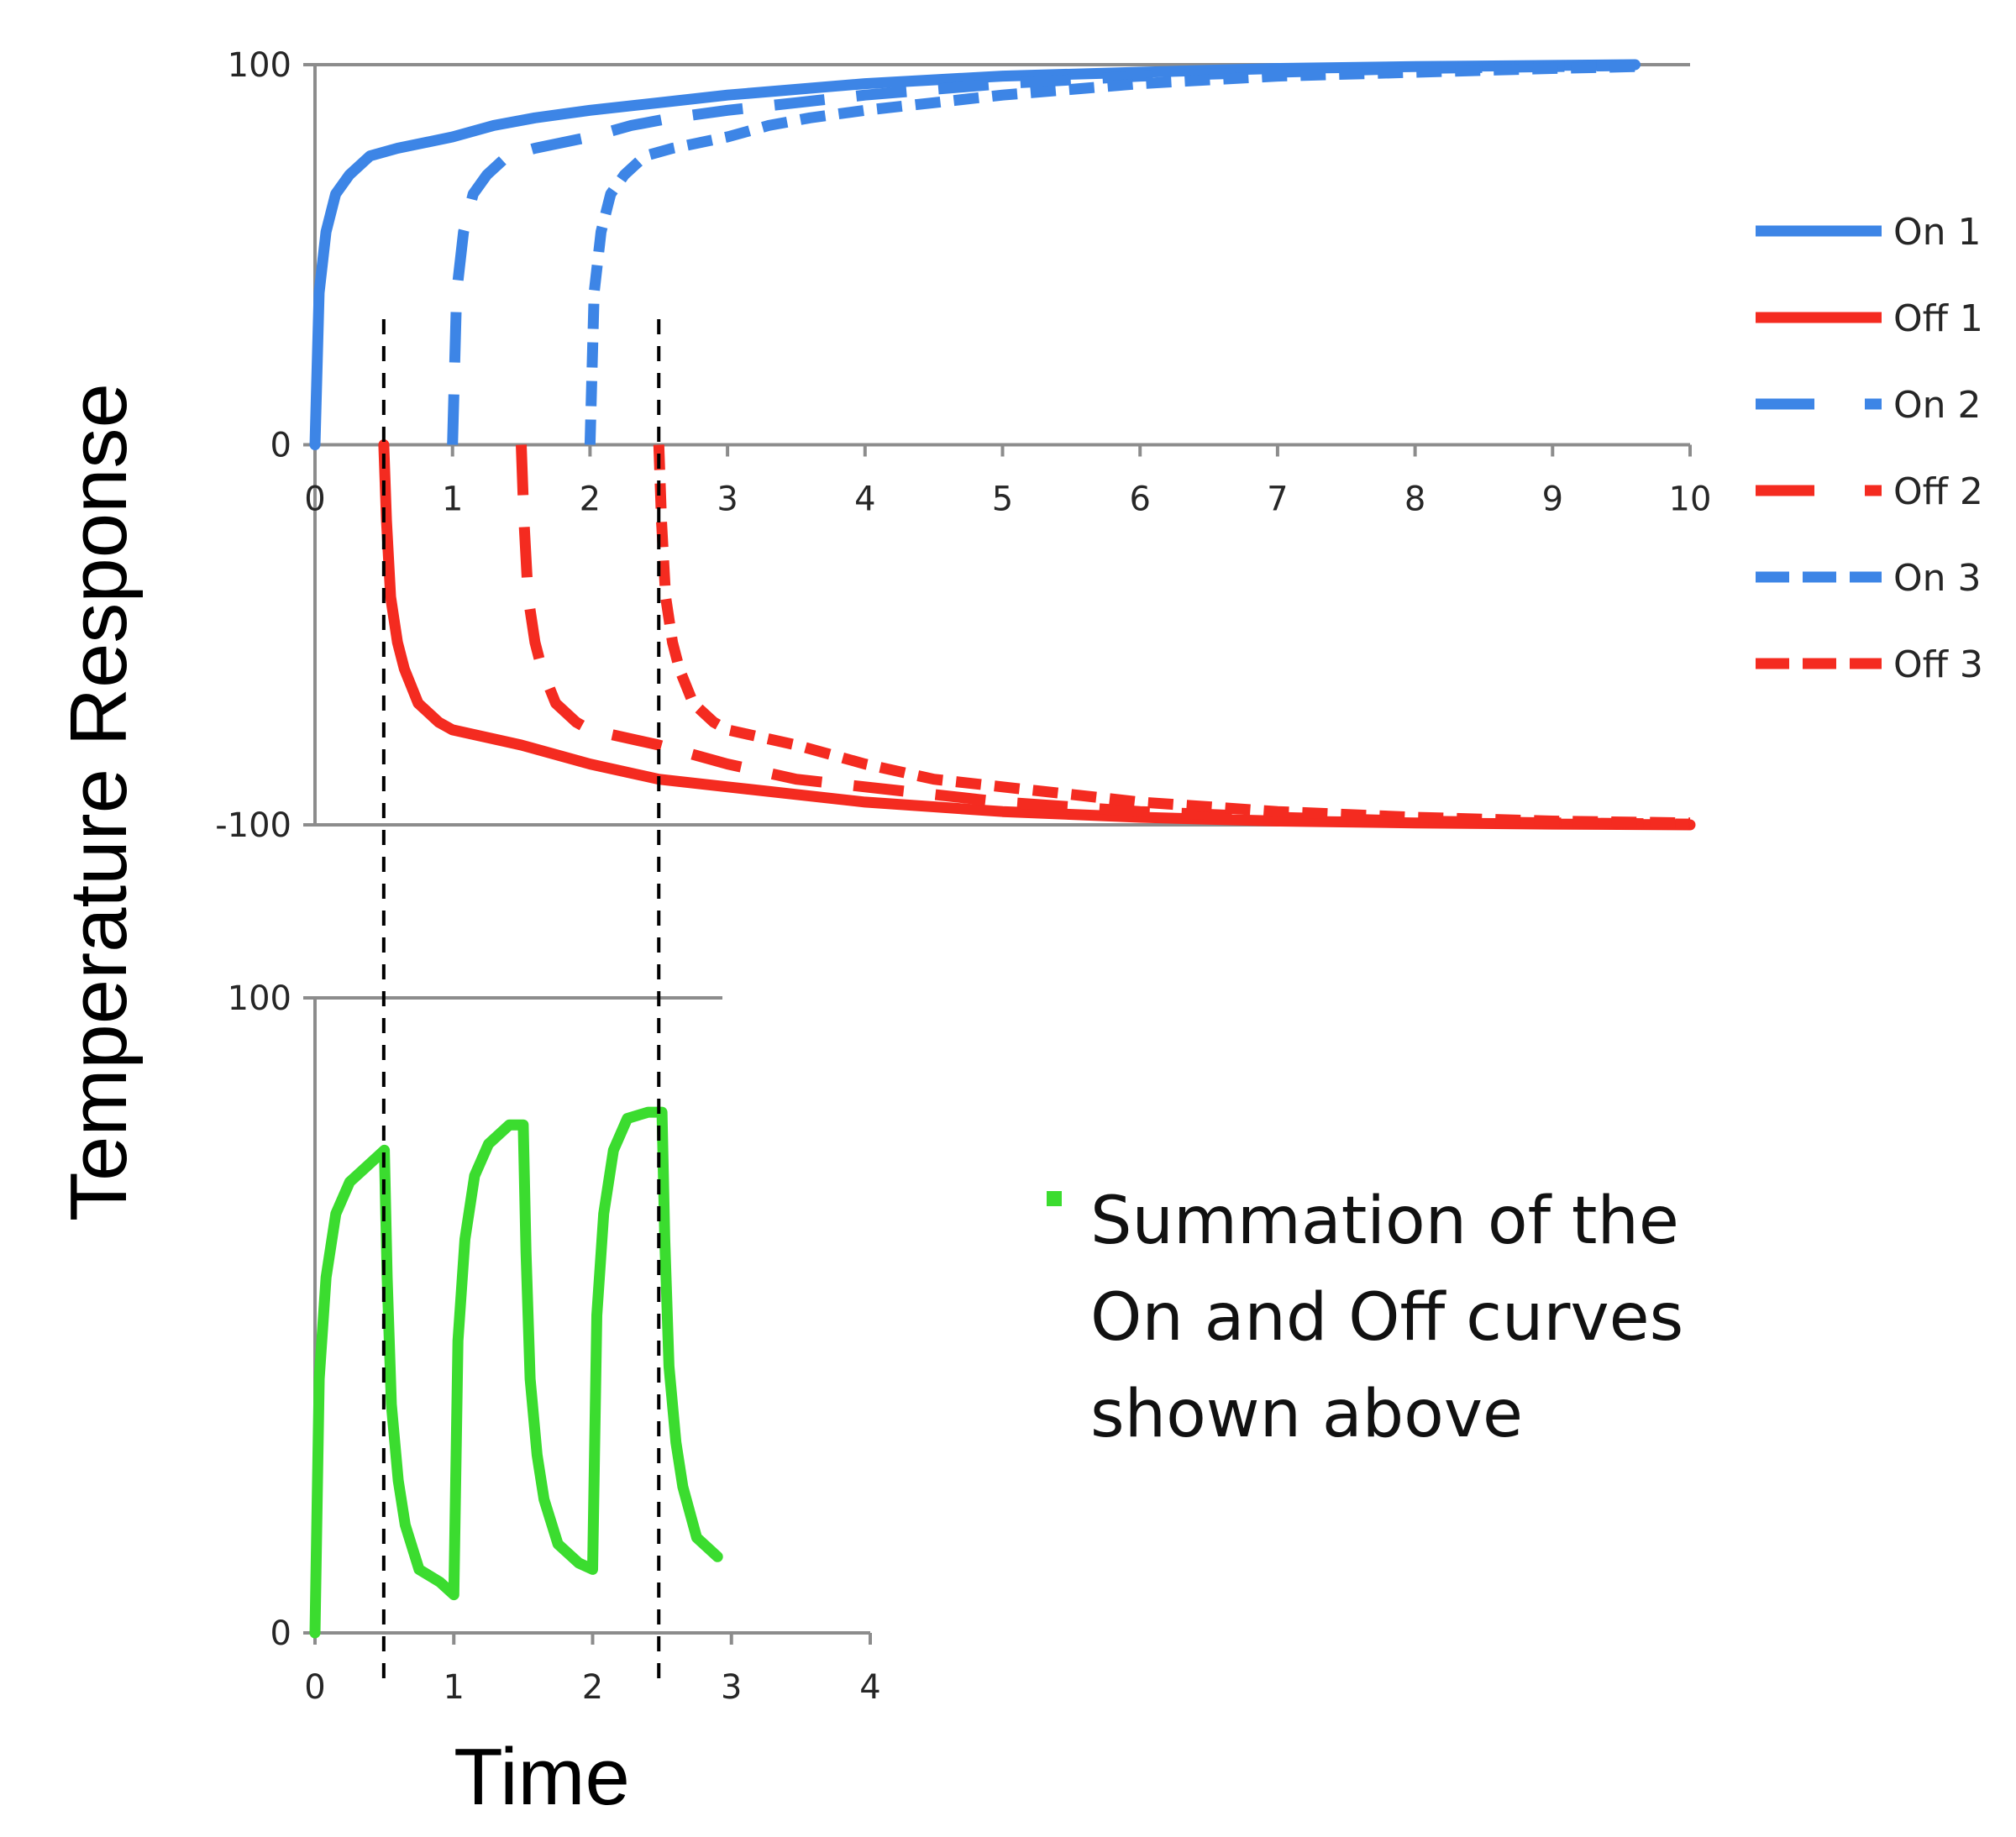  Describe the element at coordinates (1054, 1198) in the screenshot. I see `annotation-marker` at that location.